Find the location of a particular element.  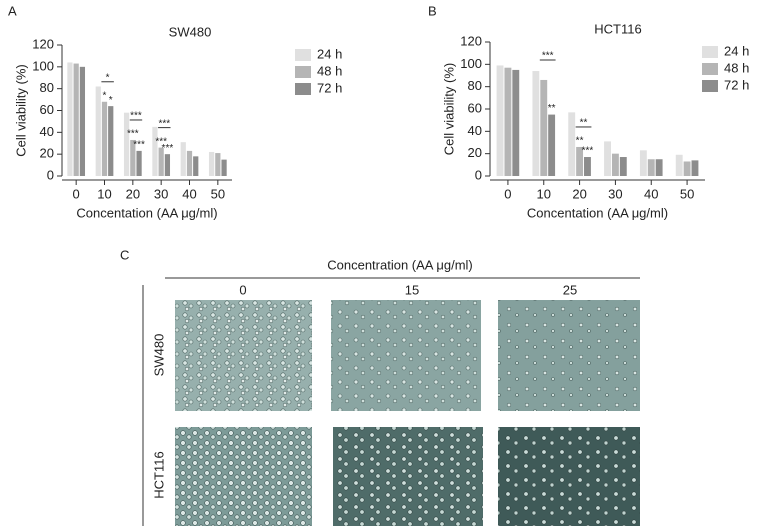

x-tick-label: 40 is located at coordinates (651, 193).